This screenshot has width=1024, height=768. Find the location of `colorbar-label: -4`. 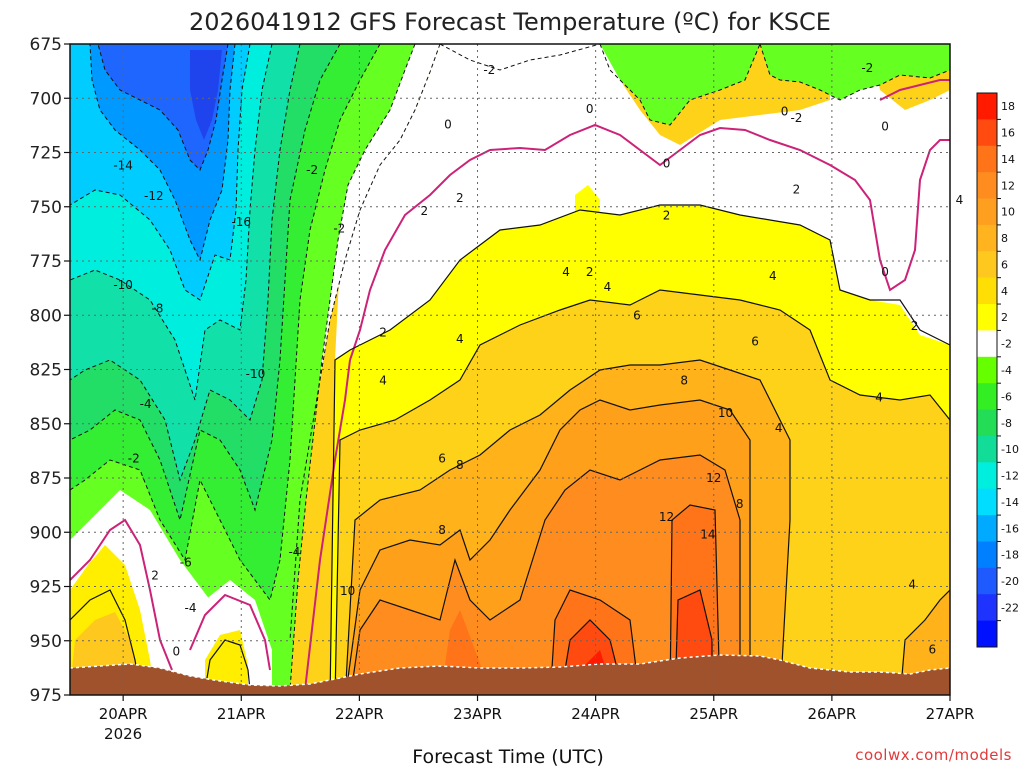

colorbar-label: -4 is located at coordinates (1006, 370).